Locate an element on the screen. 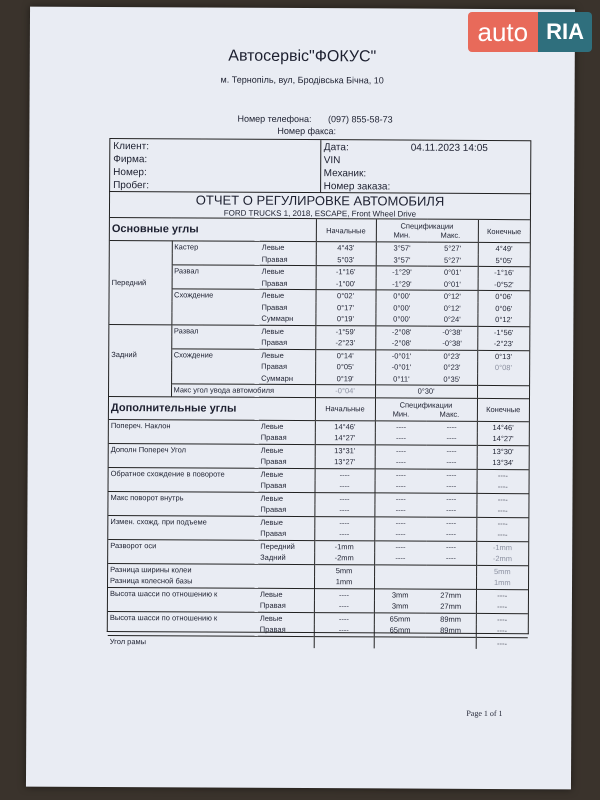 Image resolution: width=600 pixels, height=800 pixels. row-side is located at coordinates (285, 642).